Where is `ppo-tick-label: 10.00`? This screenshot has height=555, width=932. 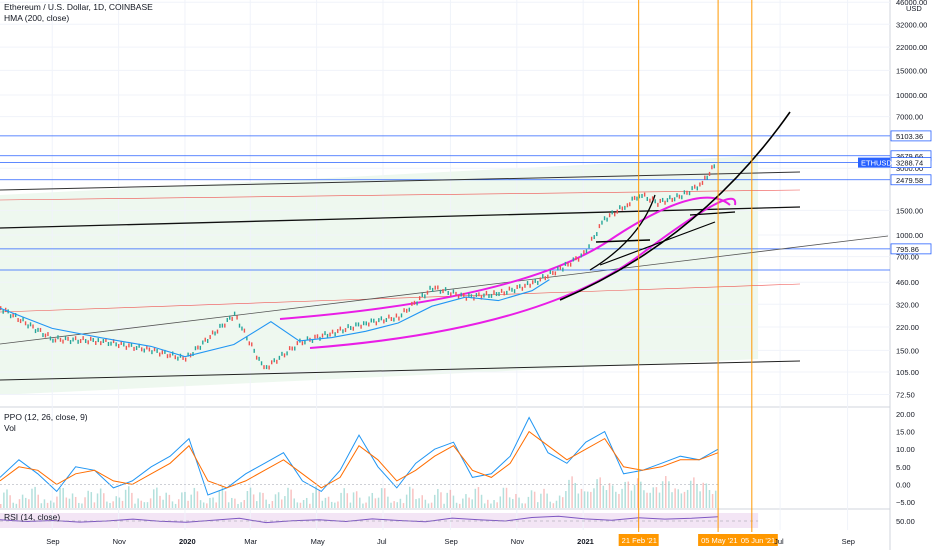
ppo-tick-label: 10.00 is located at coordinates (905, 449).